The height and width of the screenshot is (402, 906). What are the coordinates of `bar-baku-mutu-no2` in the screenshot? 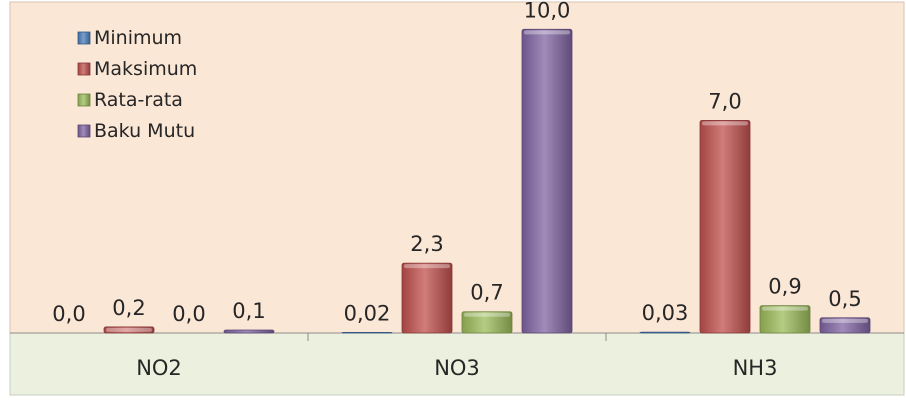 It's located at (249, 331).